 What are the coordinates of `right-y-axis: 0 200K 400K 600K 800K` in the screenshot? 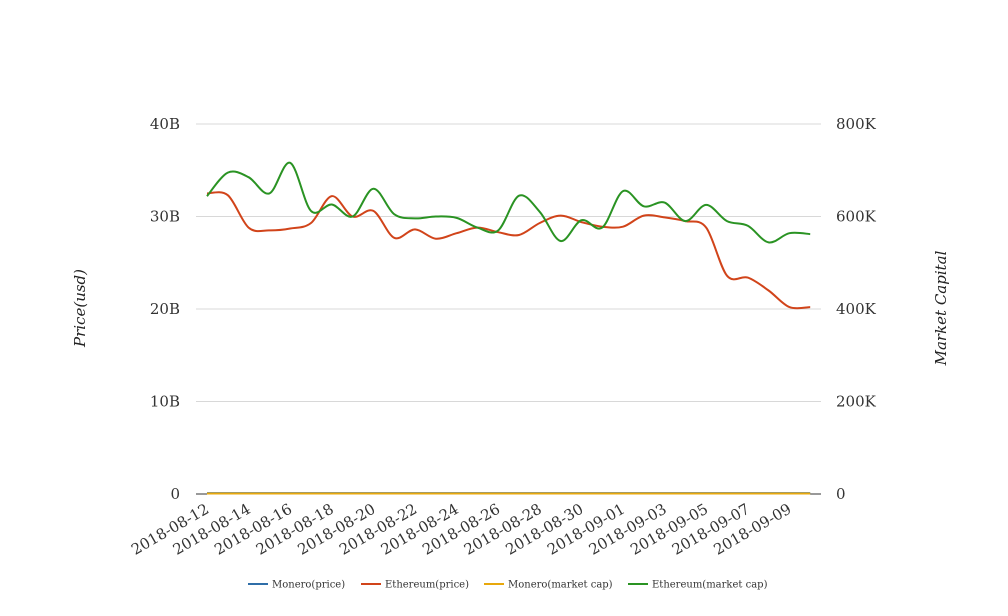 It's located at (856, 309).